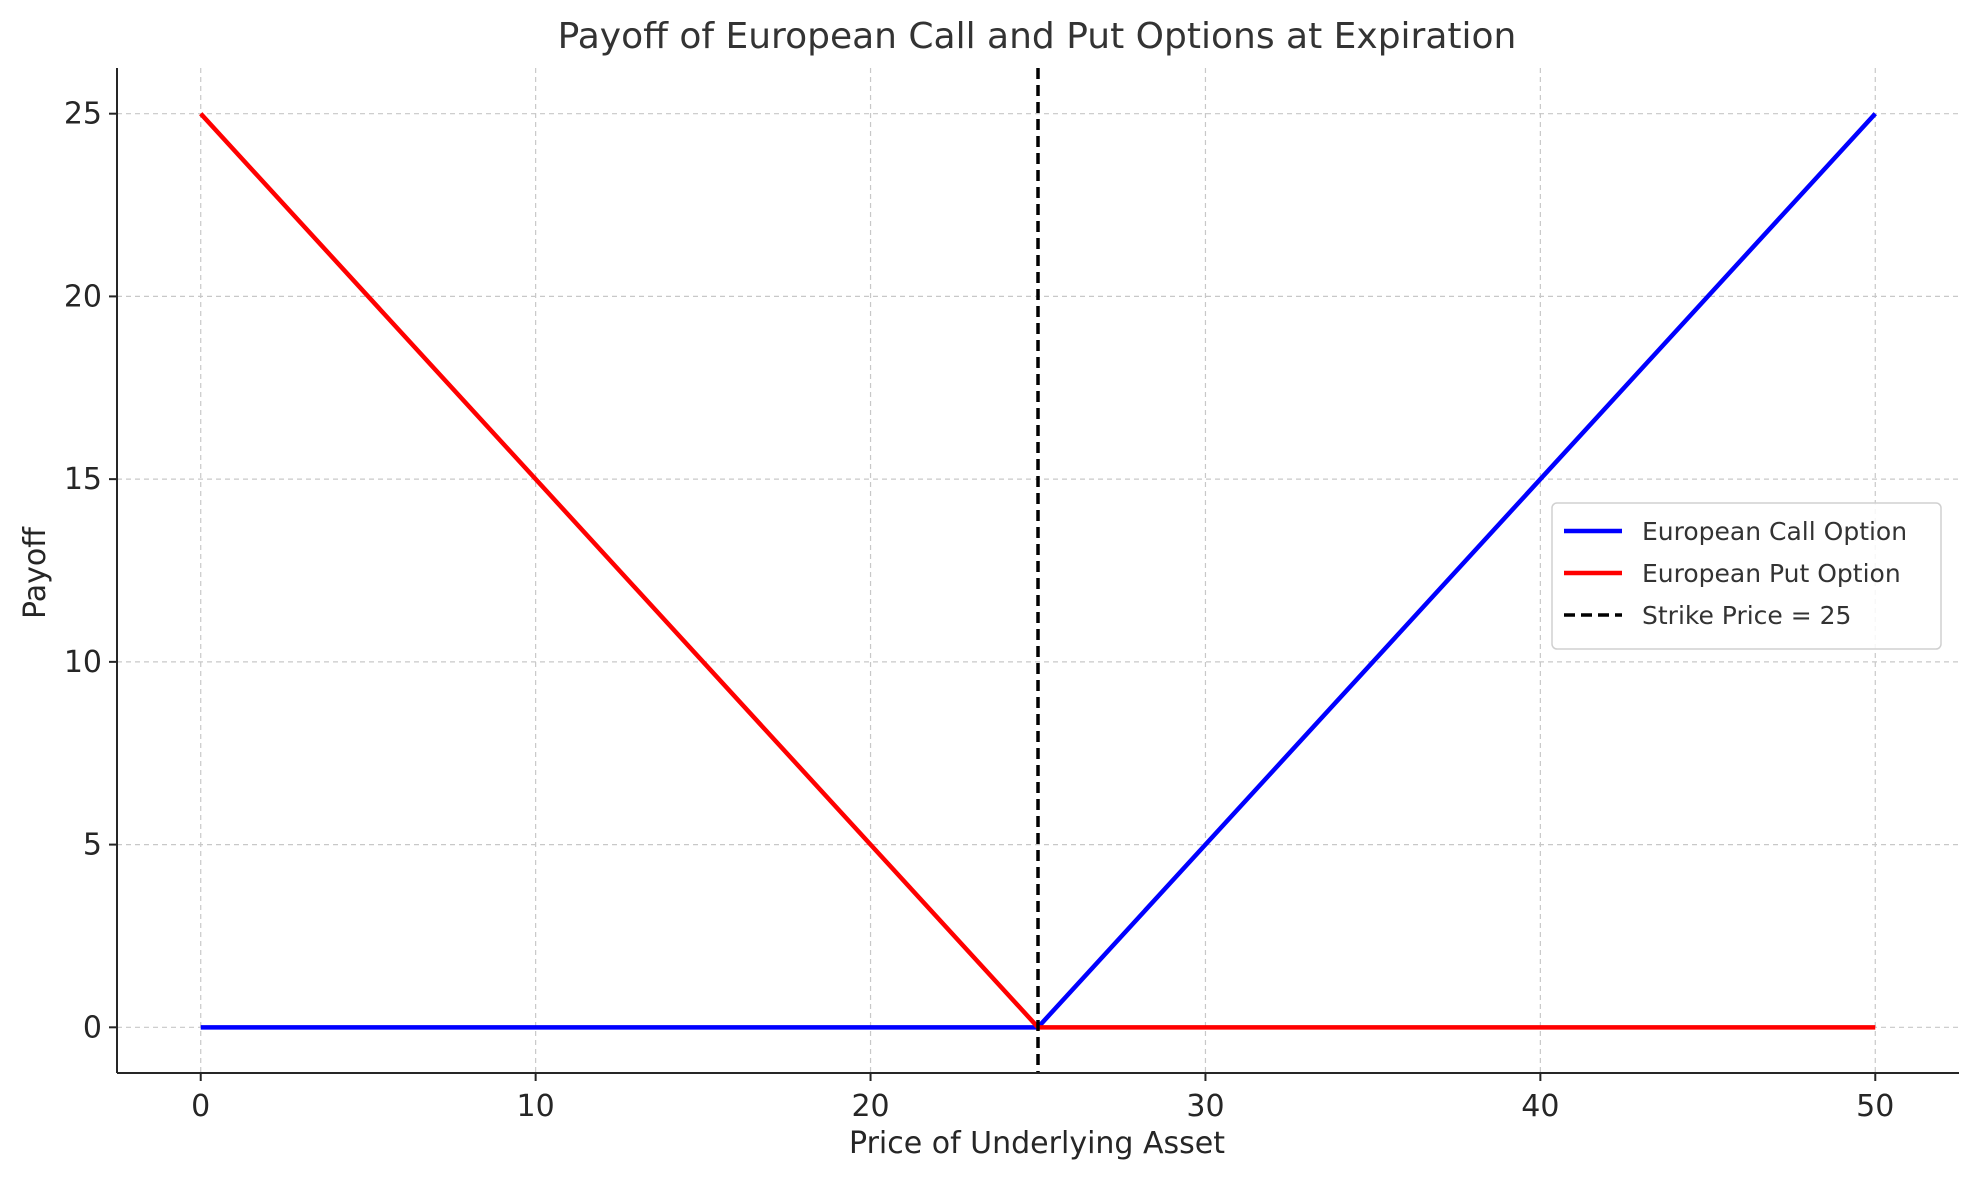 Image resolution: width=1979 pixels, height=1180 pixels. Describe the element at coordinates (870, 1106) in the screenshot. I see `x-tick-label: 20` at that location.